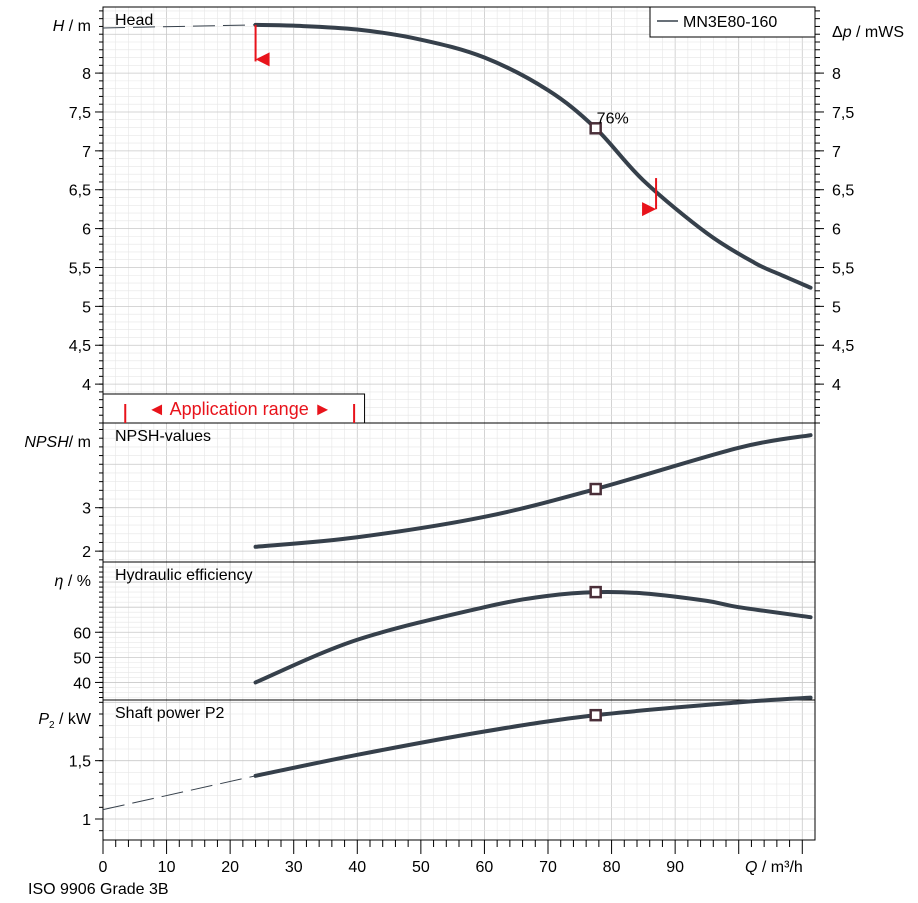 This screenshot has width=918, height=903. What do you see at coordinates (843, 113) in the screenshot?
I see `y-tick-label-right: 7,5` at bounding box center [843, 113].